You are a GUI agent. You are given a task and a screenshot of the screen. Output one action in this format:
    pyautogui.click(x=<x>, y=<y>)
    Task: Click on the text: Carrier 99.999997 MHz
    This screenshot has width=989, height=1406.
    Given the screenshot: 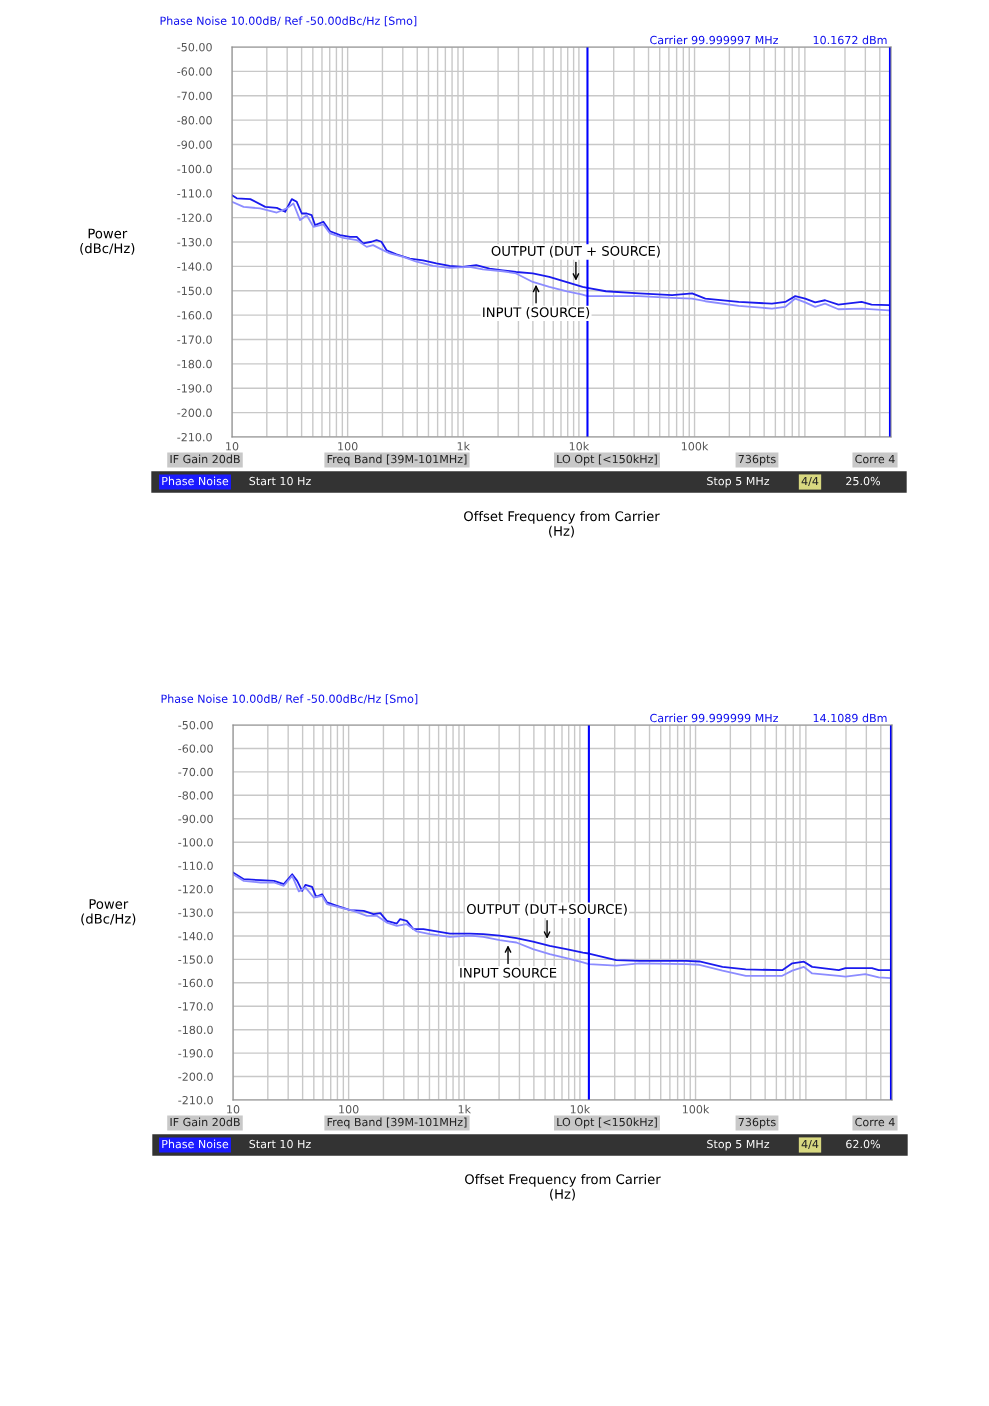 What is the action you would take?
    pyautogui.click(x=714, y=40)
    